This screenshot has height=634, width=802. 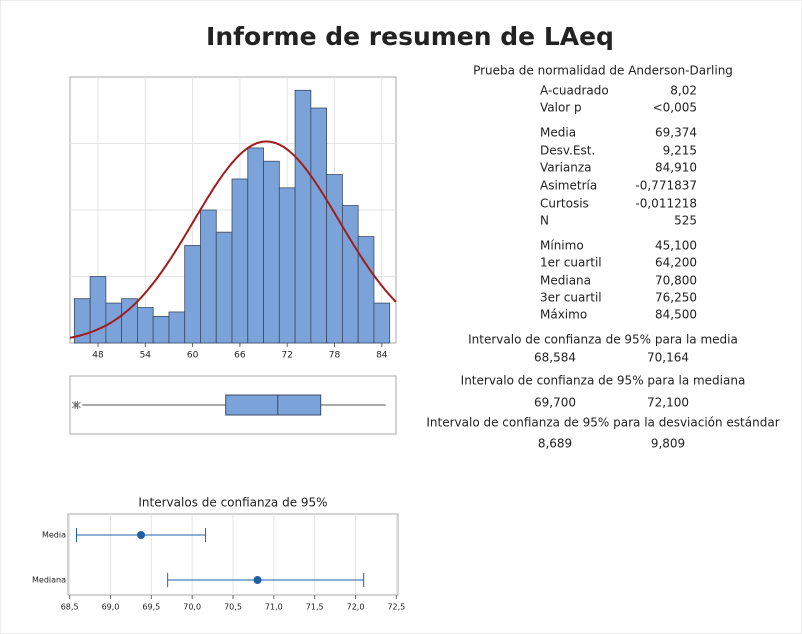 I want to click on stat-value: 76,250, so click(x=676, y=298).